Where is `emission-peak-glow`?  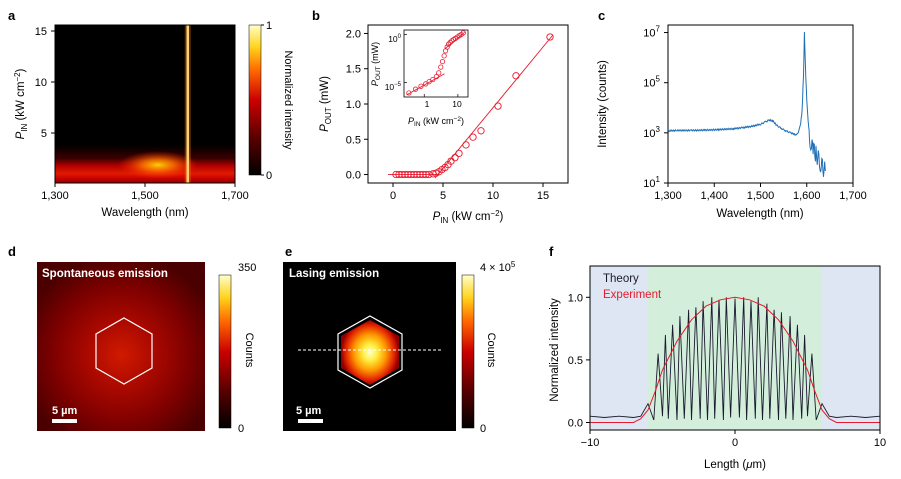 emission-peak-glow is located at coordinates (158, 165).